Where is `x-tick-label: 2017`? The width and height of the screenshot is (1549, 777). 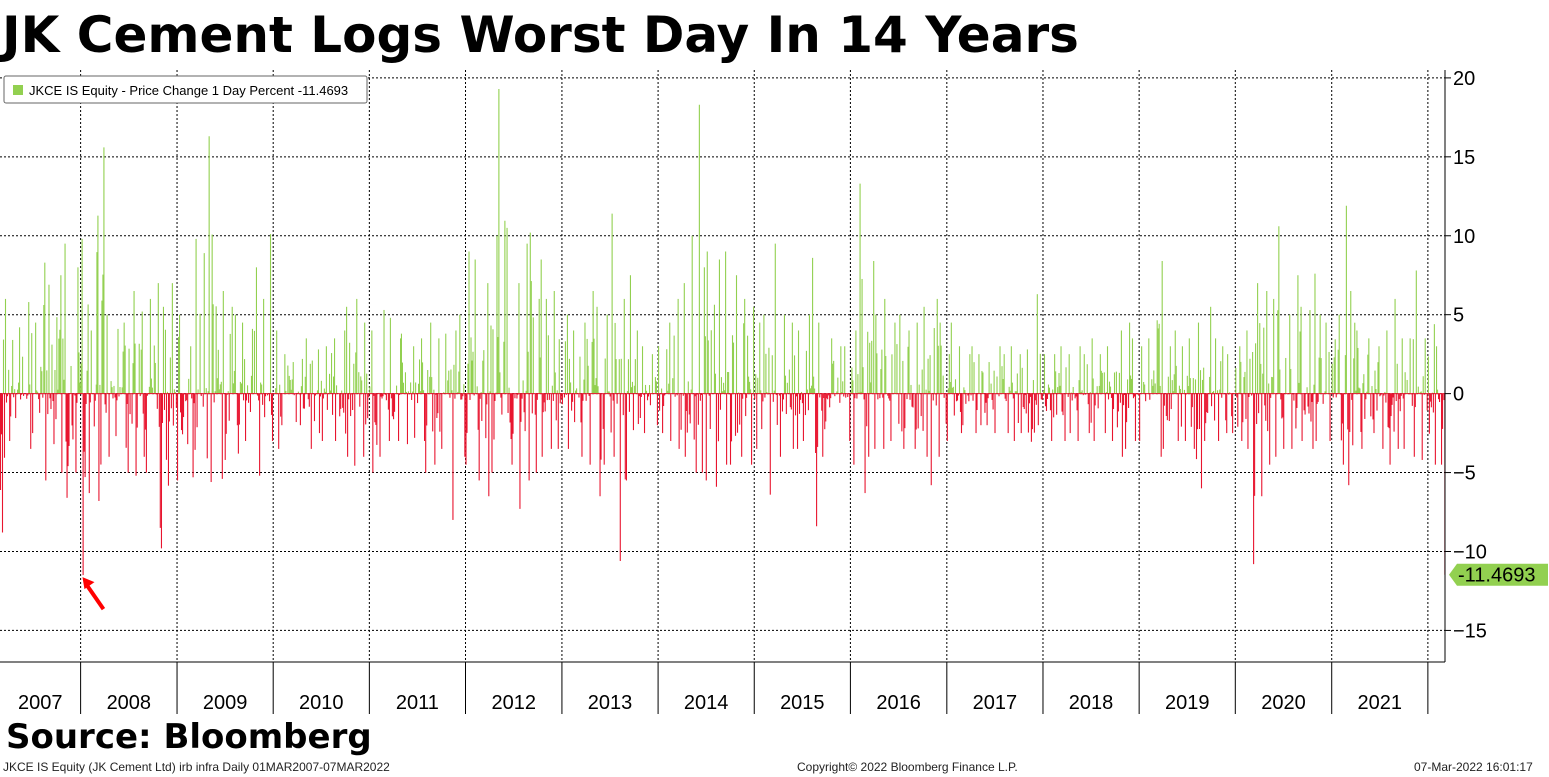 x-tick-label: 2017 is located at coordinates (995, 703).